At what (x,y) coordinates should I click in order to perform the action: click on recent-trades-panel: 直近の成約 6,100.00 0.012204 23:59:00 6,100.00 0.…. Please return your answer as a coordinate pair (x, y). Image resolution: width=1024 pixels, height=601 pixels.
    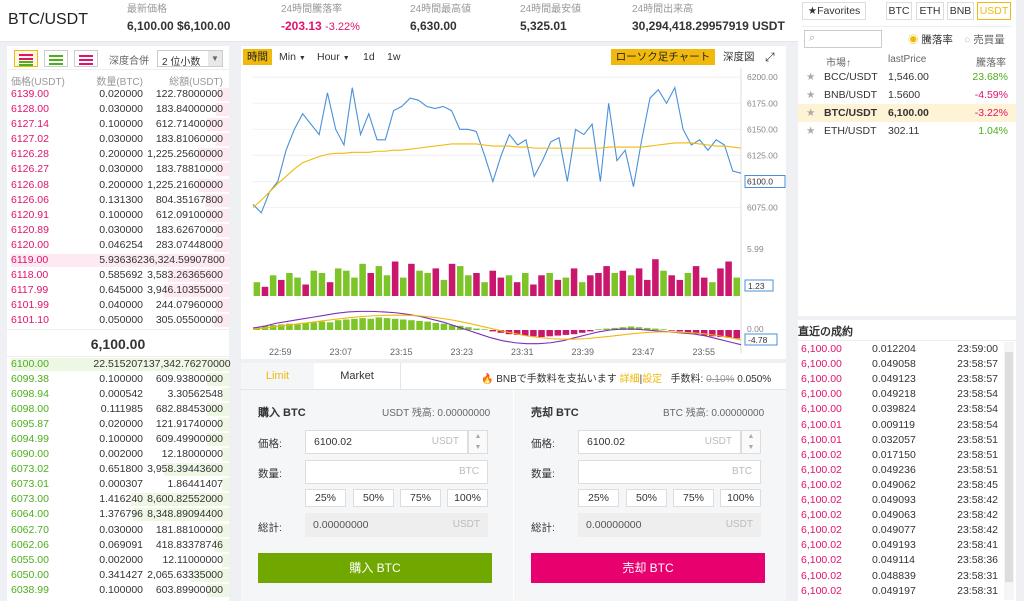
    Looking at the image, I should click on (907, 460).